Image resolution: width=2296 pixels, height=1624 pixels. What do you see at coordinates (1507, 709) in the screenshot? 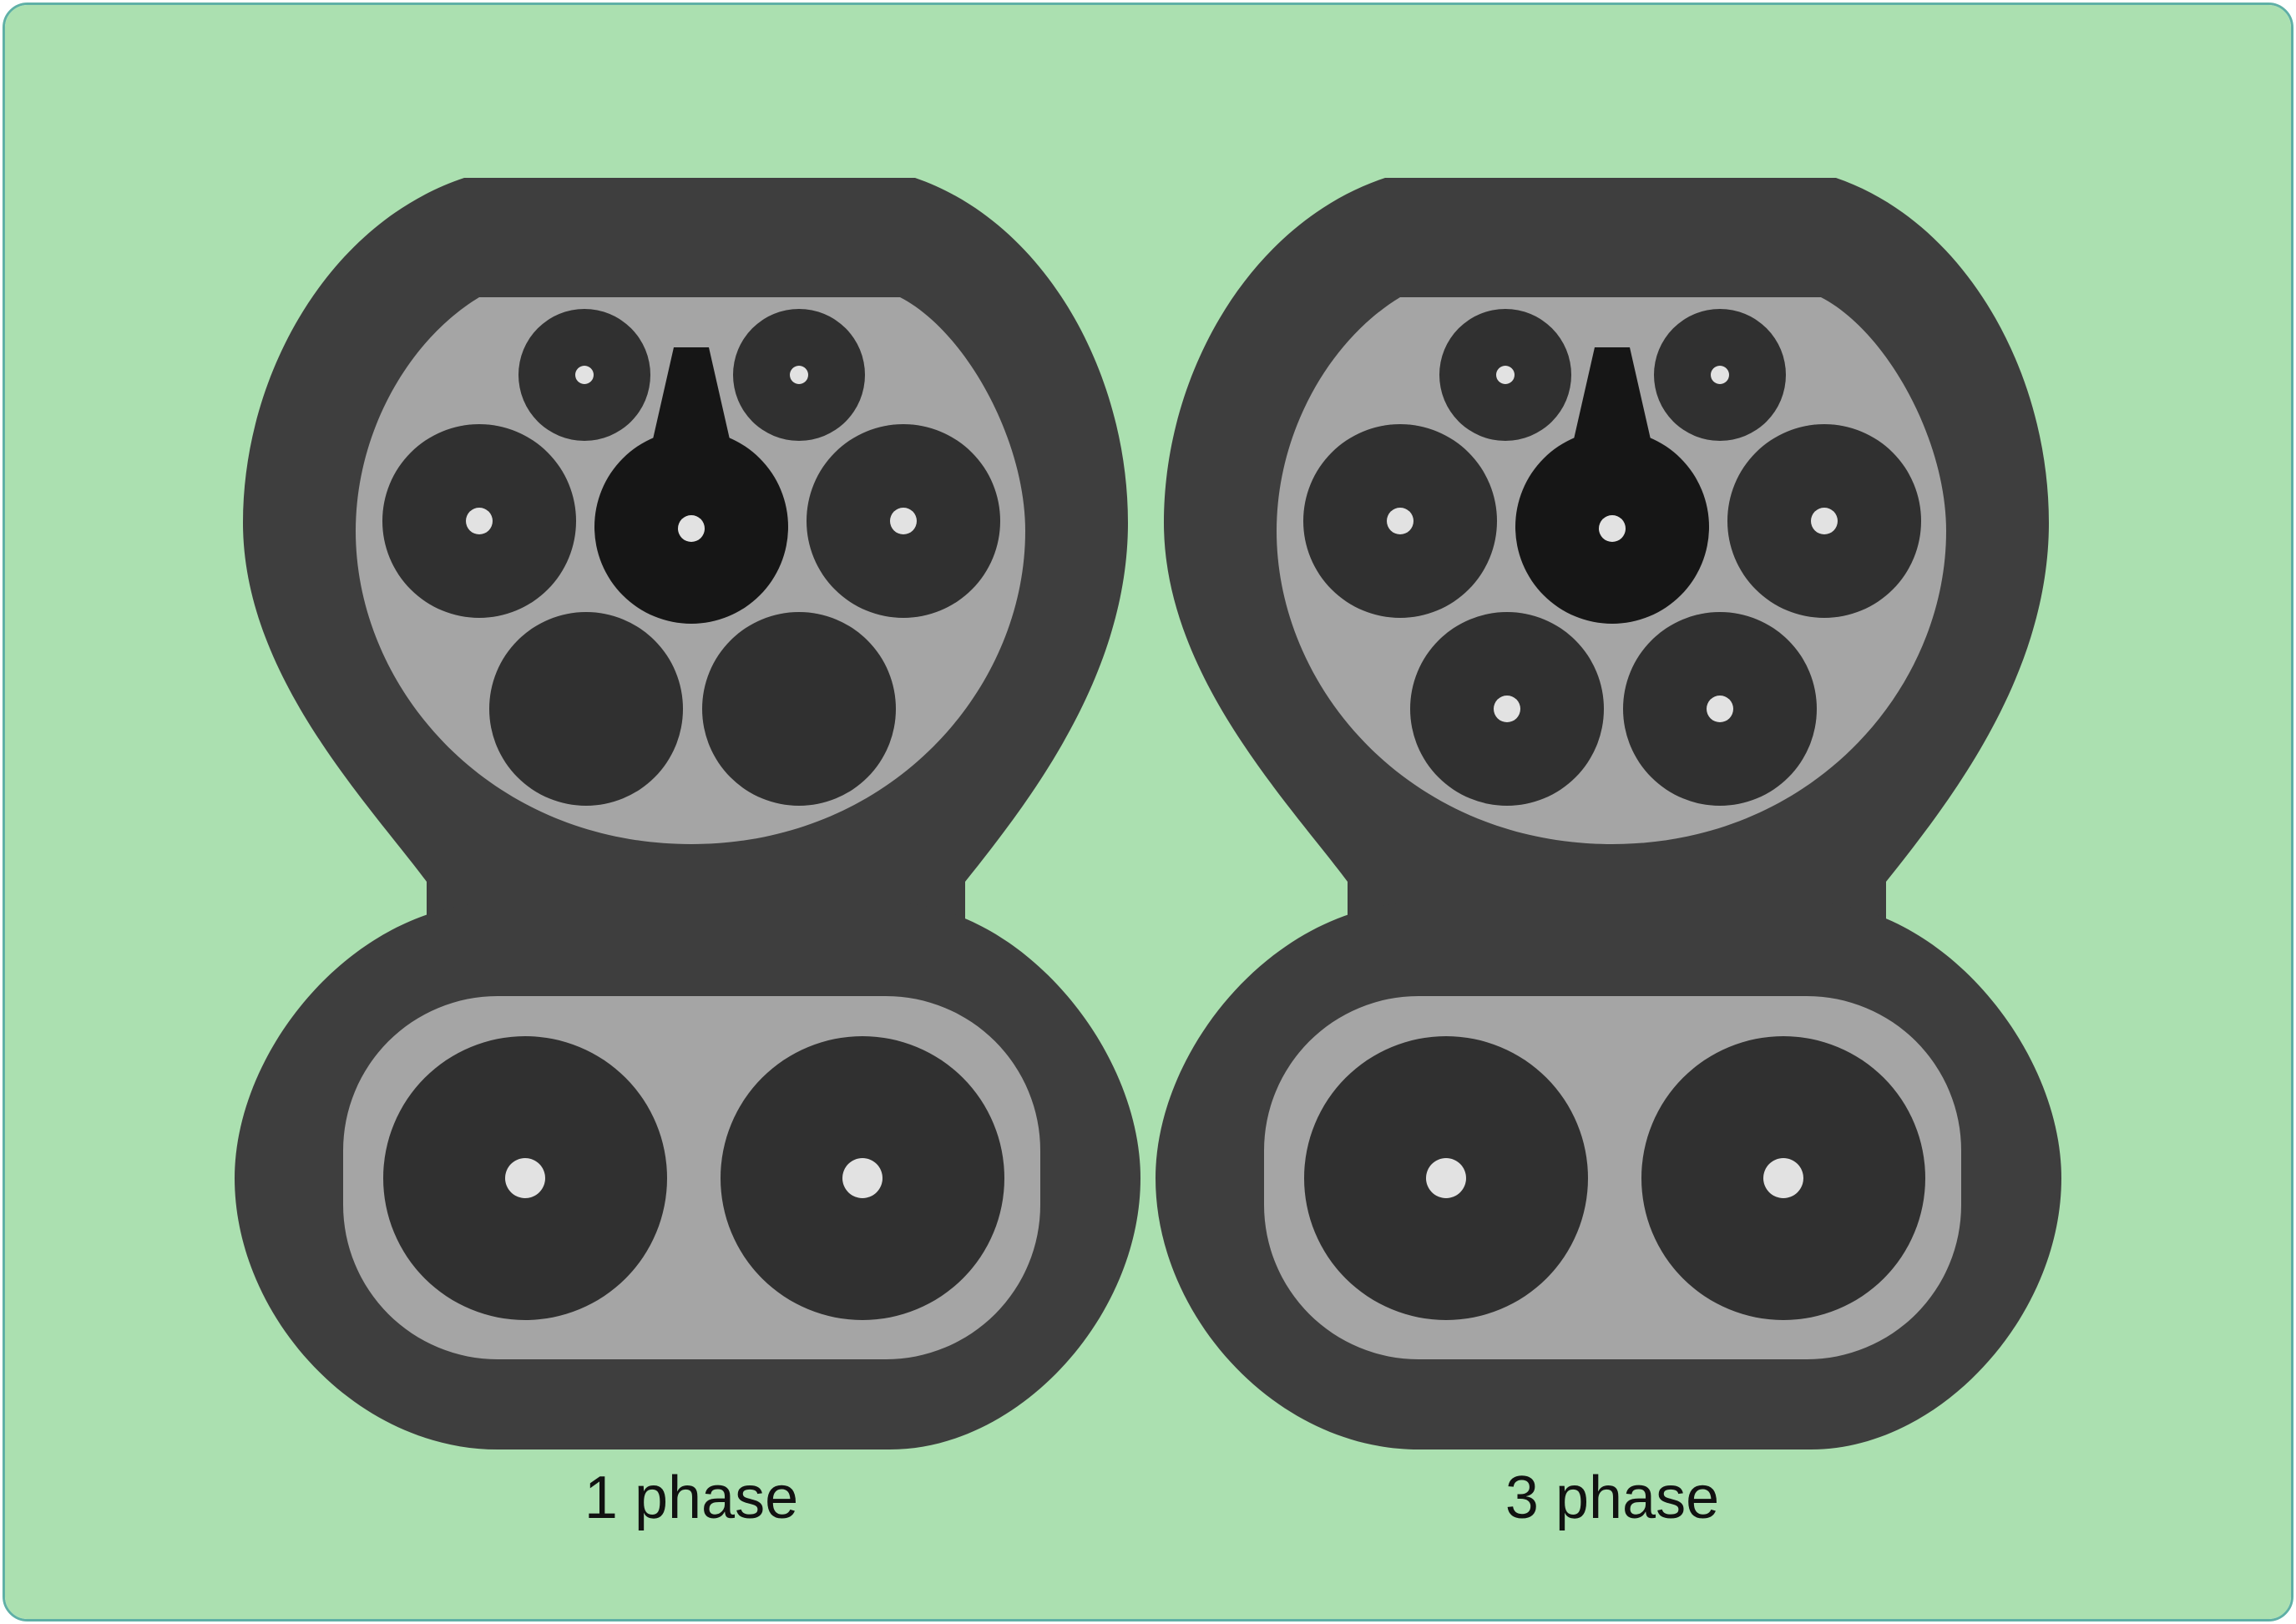
I see `l2-contact` at bounding box center [1507, 709].